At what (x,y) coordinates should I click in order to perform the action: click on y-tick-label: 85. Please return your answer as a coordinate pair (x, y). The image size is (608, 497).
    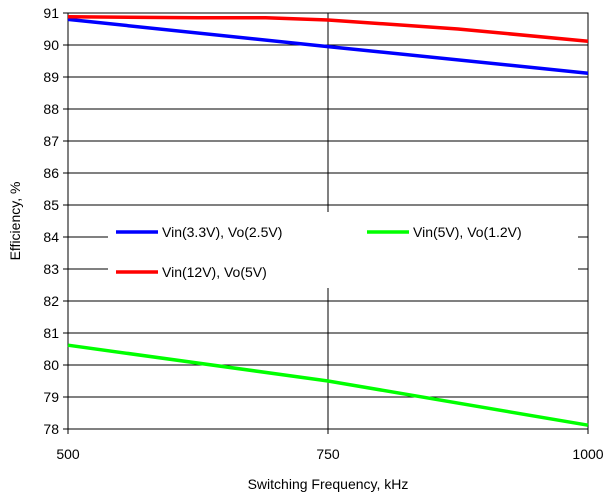
    Looking at the image, I should click on (51, 205).